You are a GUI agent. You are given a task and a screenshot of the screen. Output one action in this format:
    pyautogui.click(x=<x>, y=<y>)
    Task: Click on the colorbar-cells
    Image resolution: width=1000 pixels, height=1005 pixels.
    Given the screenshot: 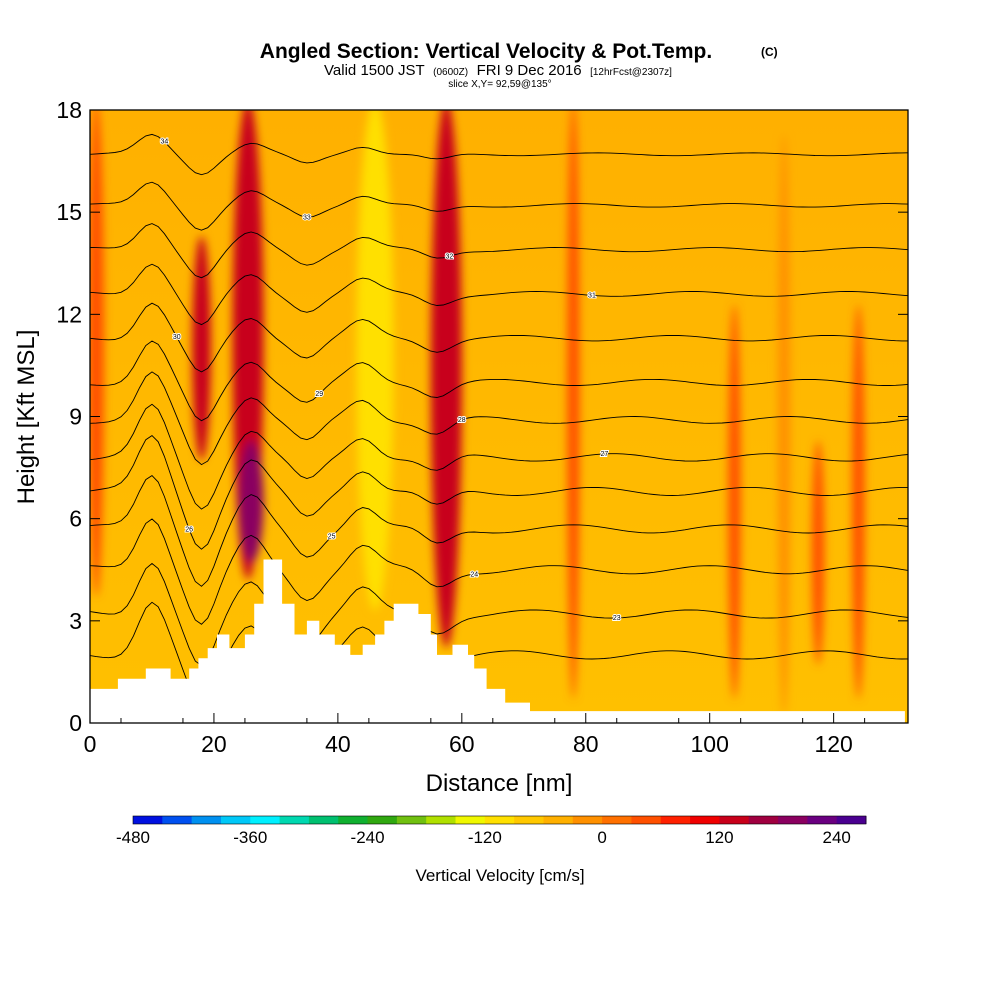 What is the action you would take?
    pyautogui.click(x=499, y=820)
    